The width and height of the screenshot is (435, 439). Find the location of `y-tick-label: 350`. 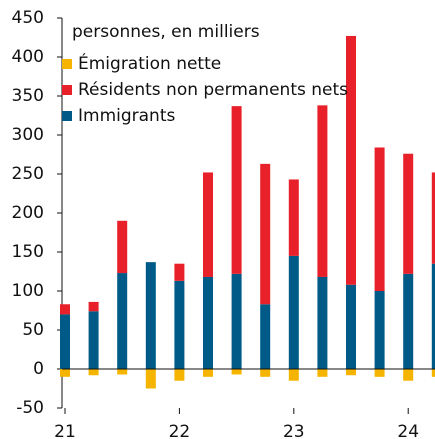

y-tick-label: 350 is located at coordinates (28, 96).